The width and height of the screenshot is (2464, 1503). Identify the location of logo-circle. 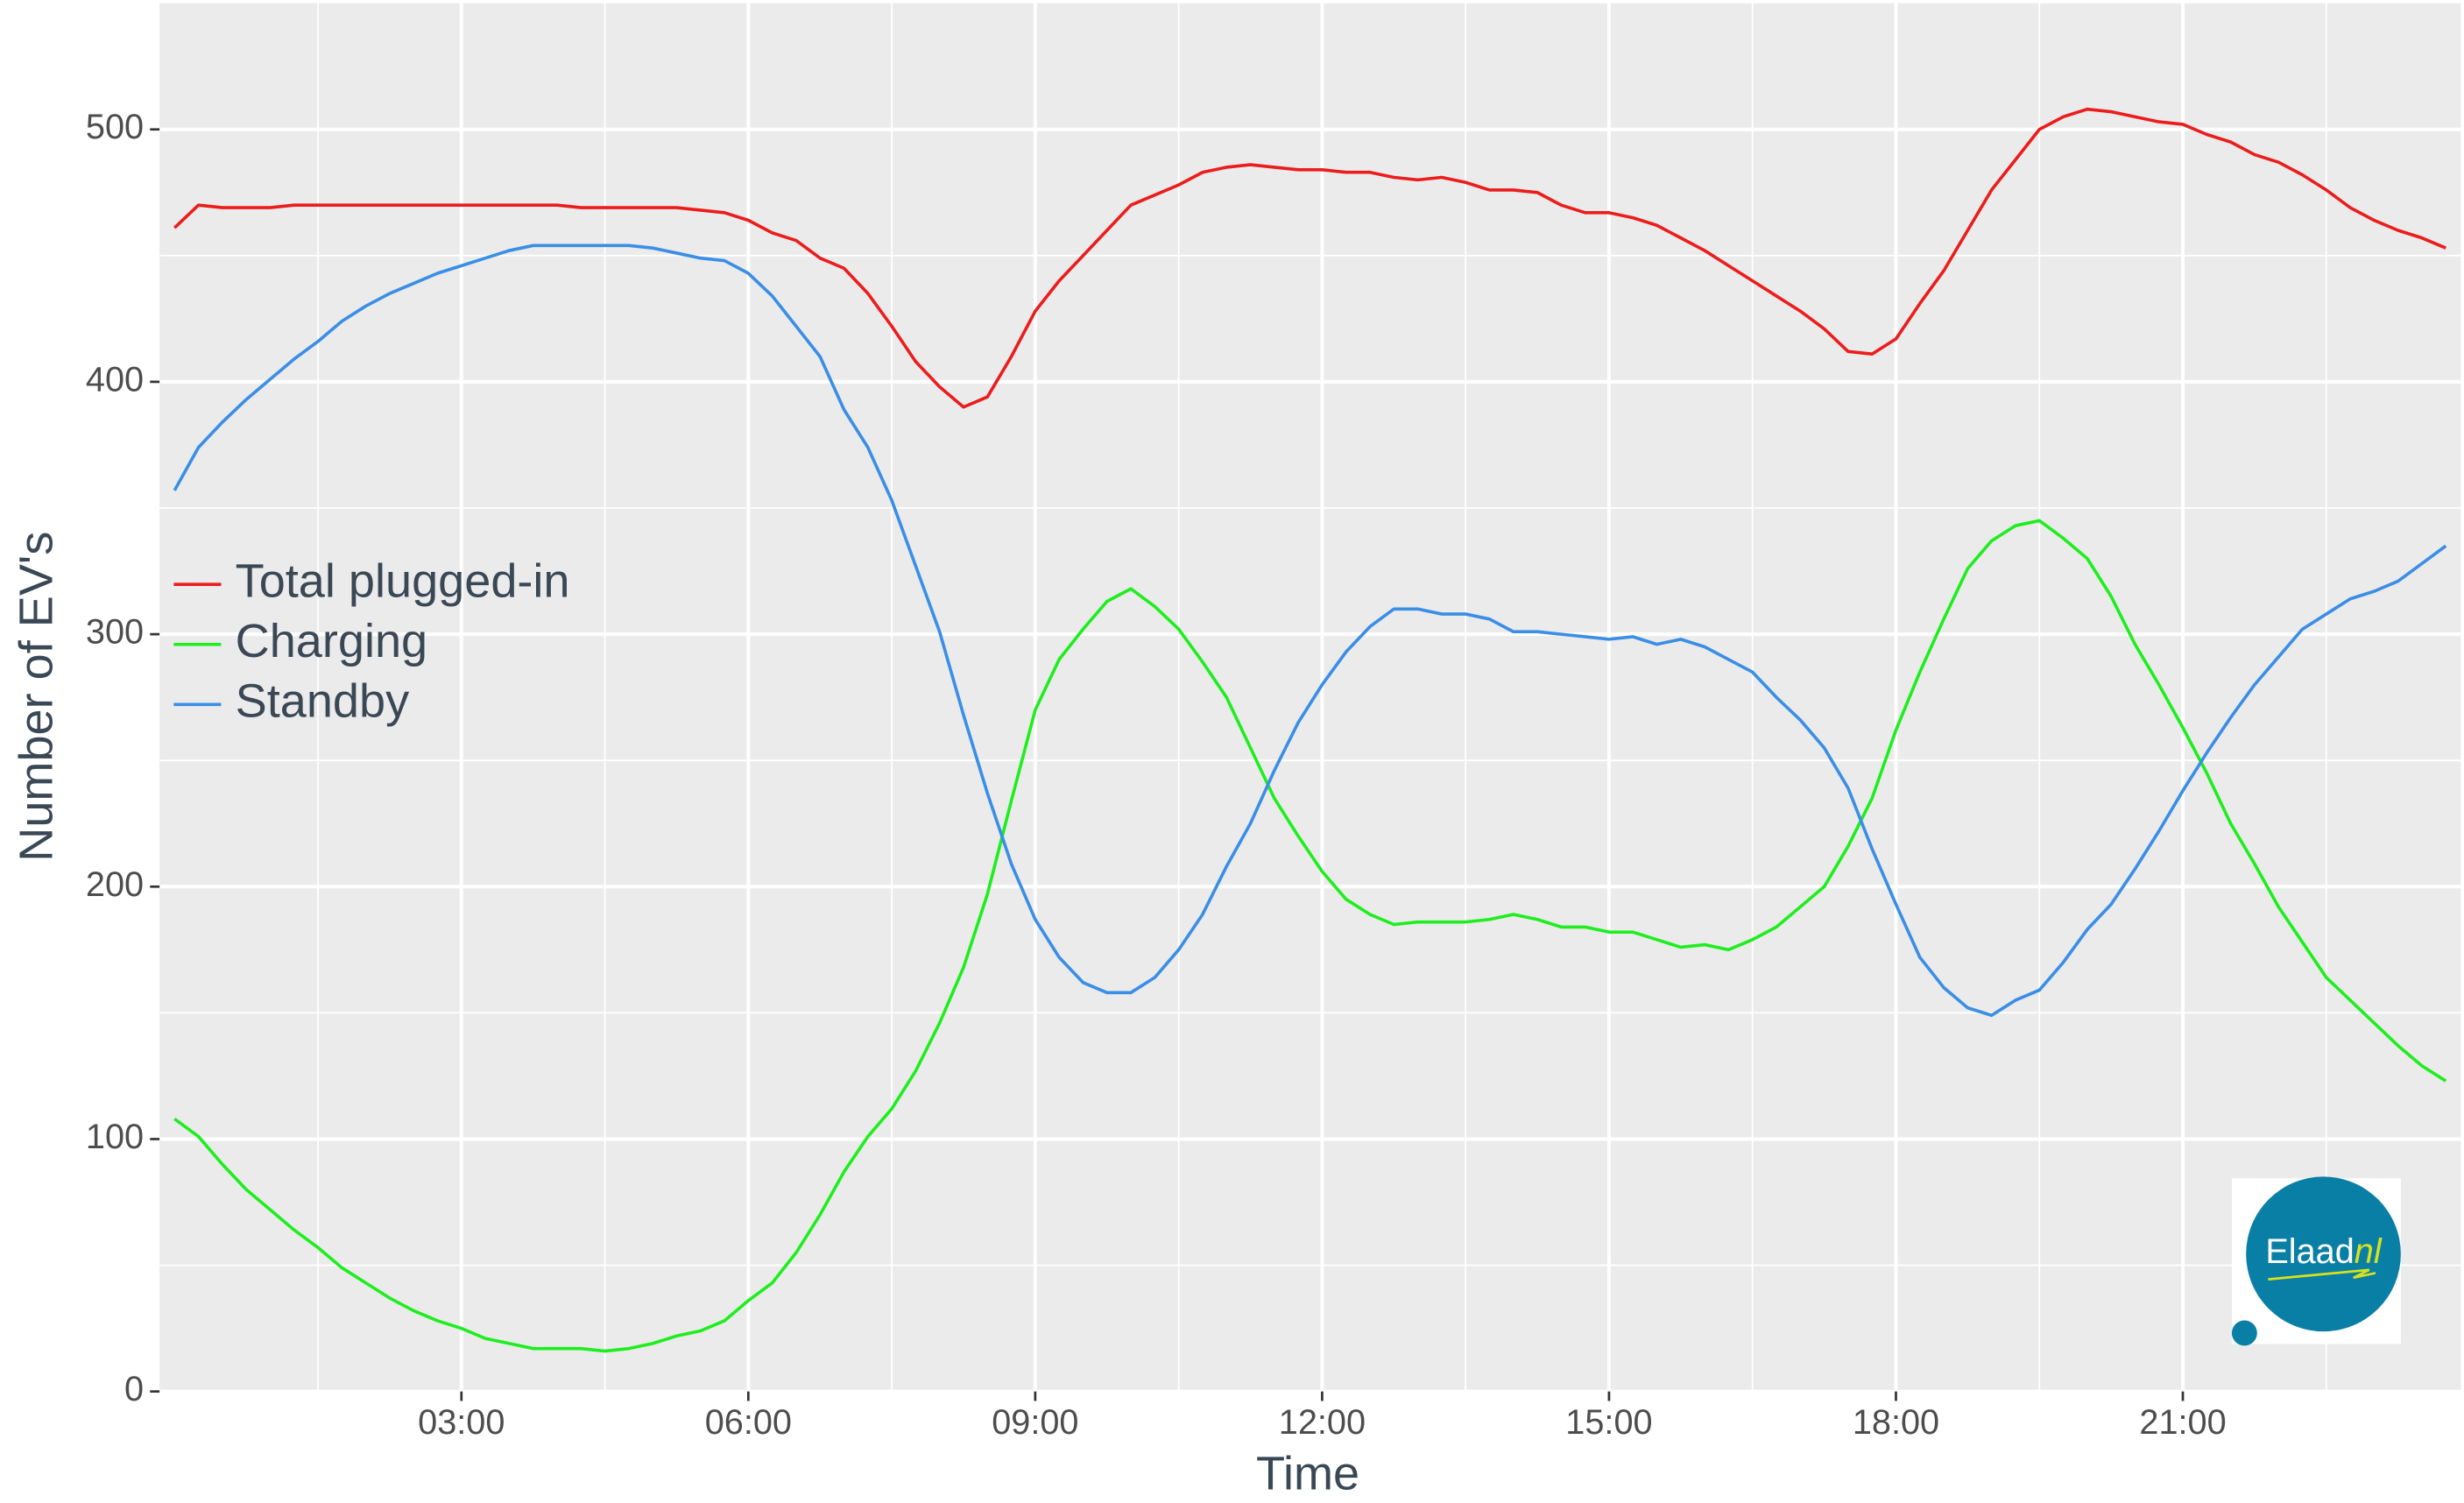
(2324, 1254).